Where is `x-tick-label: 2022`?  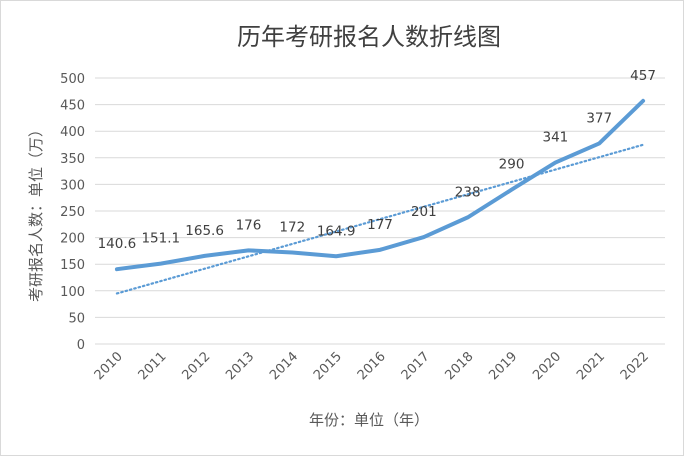 x-tick-label: 2022 is located at coordinates (635, 366).